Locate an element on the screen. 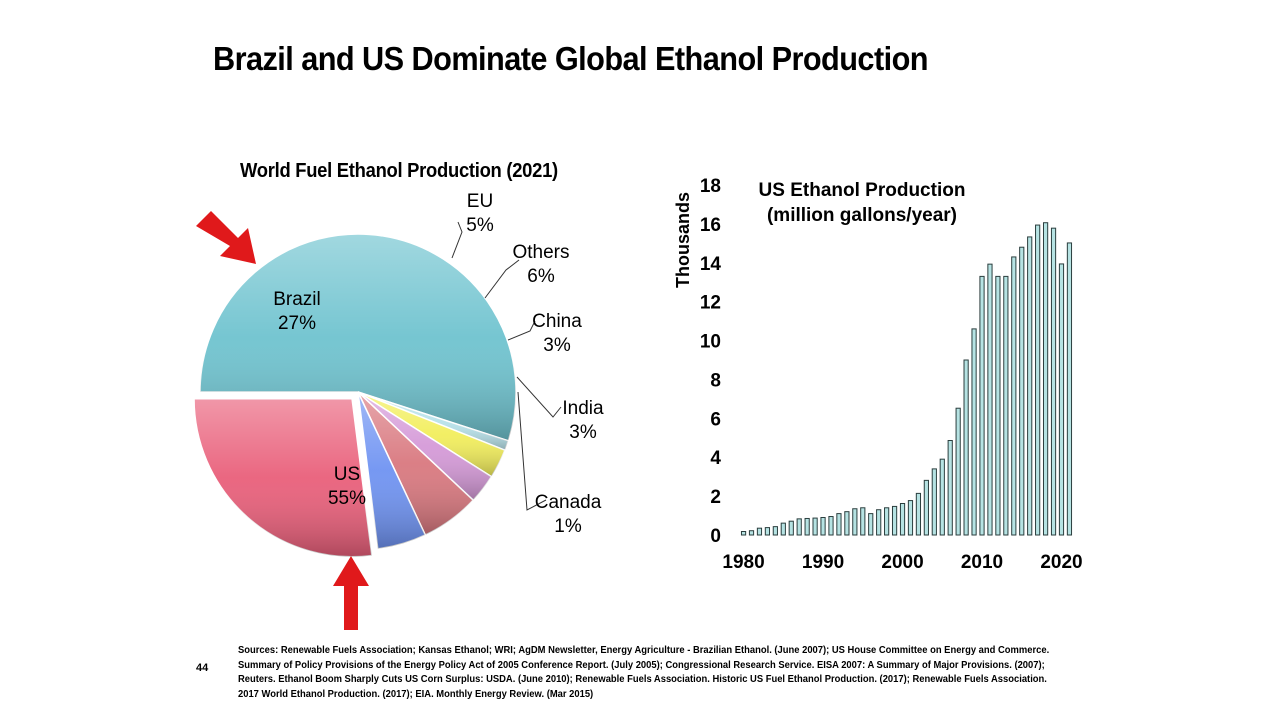  bar-1996 is located at coordinates (871, 524).